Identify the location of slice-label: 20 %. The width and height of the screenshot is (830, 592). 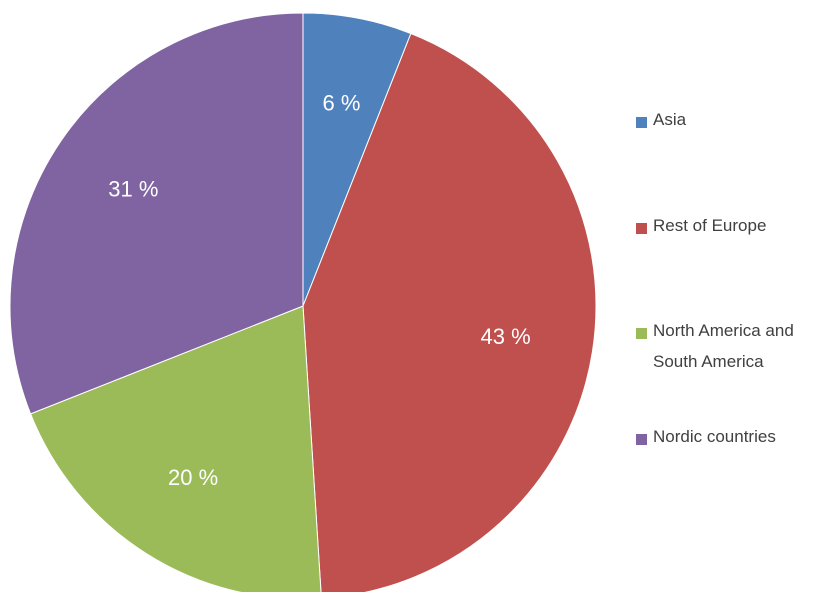
(193, 477).